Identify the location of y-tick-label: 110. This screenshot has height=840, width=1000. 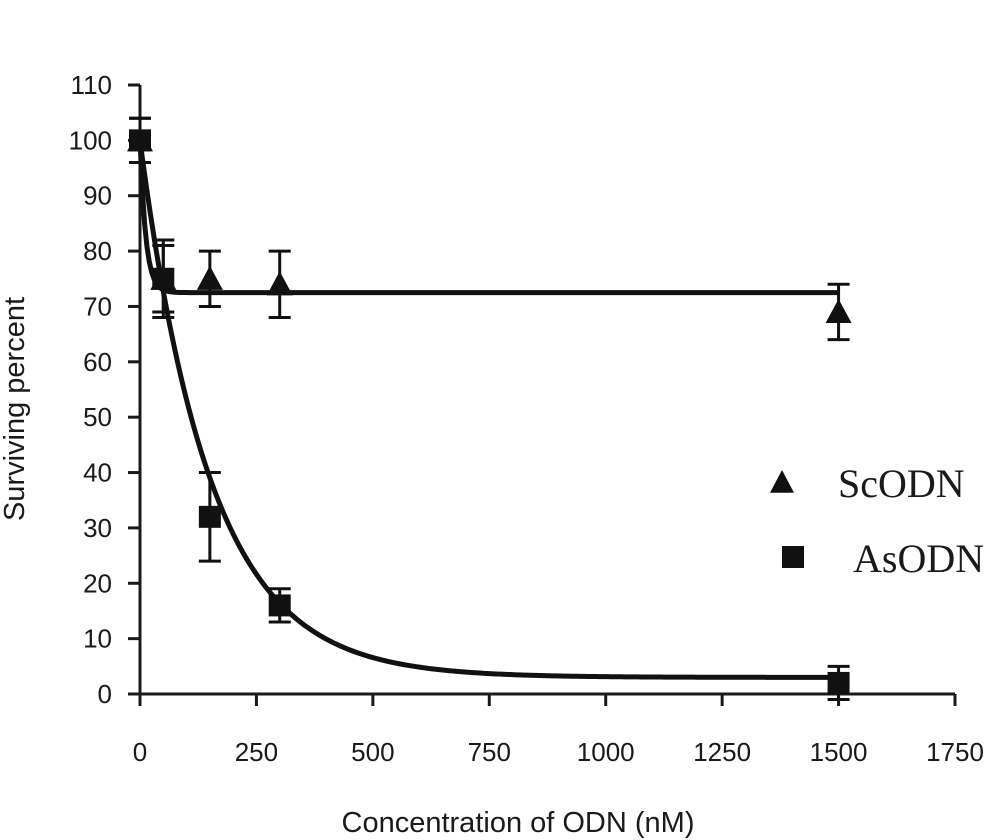
(91, 85).